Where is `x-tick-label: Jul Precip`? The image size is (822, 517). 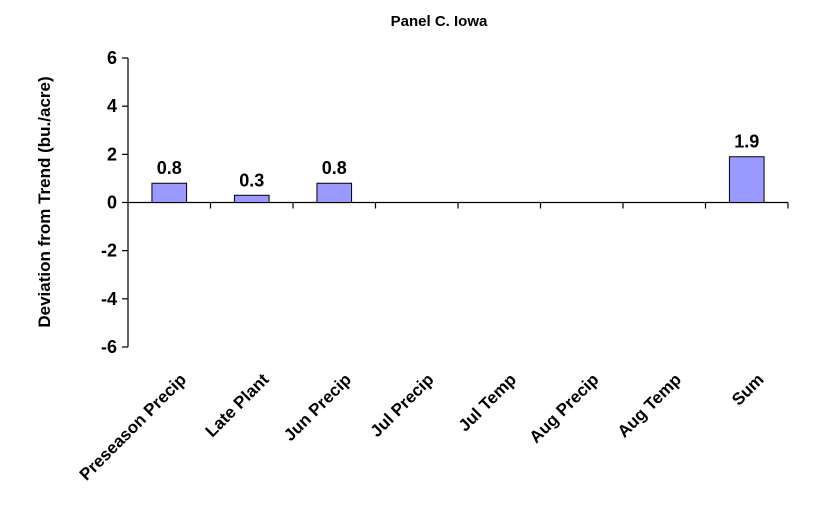
x-tick-label: Jul Precip is located at coordinates (402, 405).